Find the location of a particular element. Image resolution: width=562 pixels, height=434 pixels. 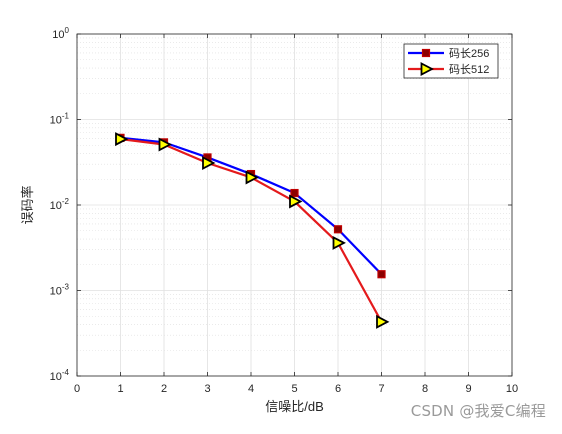

x-tick-label: 5 is located at coordinates (294, 389).